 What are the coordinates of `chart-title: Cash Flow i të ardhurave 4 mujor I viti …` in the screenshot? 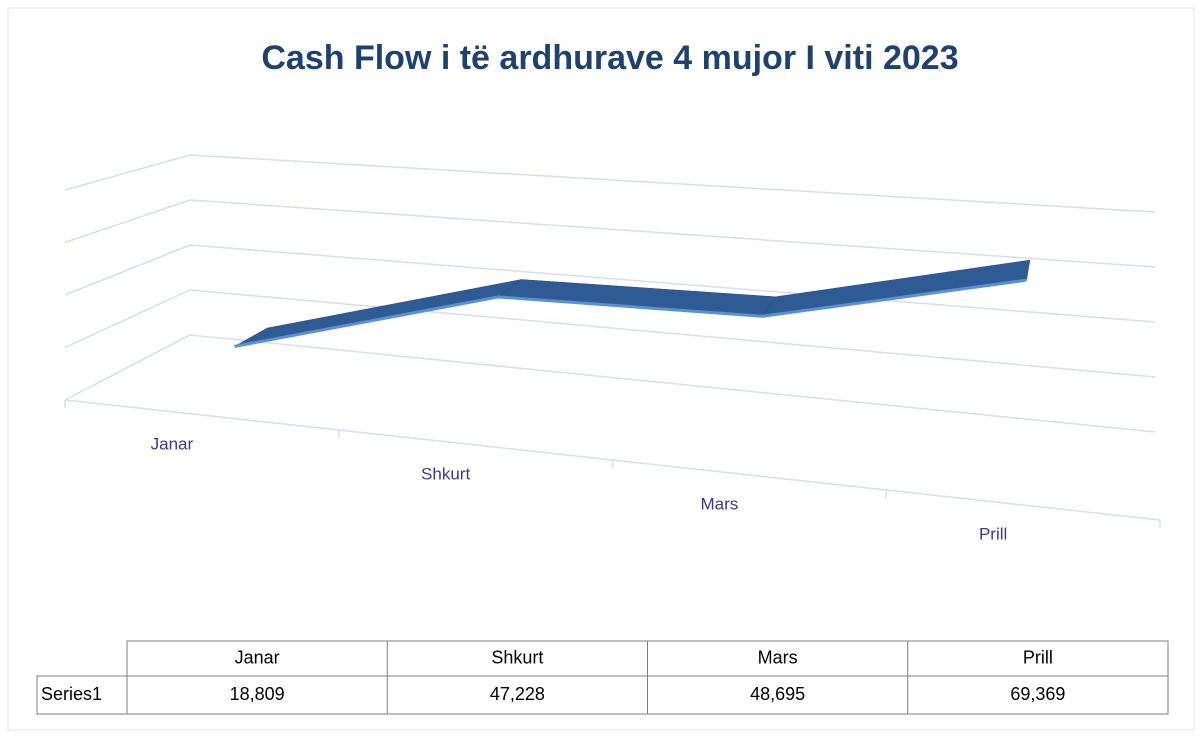 It's located at (609, 58).